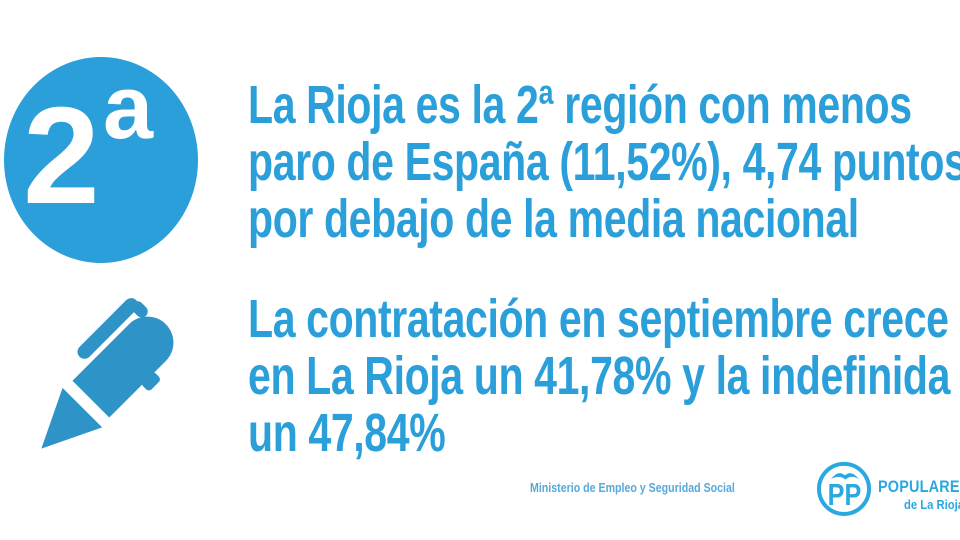 Image resolution: width=960 pixels, height=540 pixels. I want to click on headline-paro-line-3: por debajo de la media nacional, so click(553, 219).